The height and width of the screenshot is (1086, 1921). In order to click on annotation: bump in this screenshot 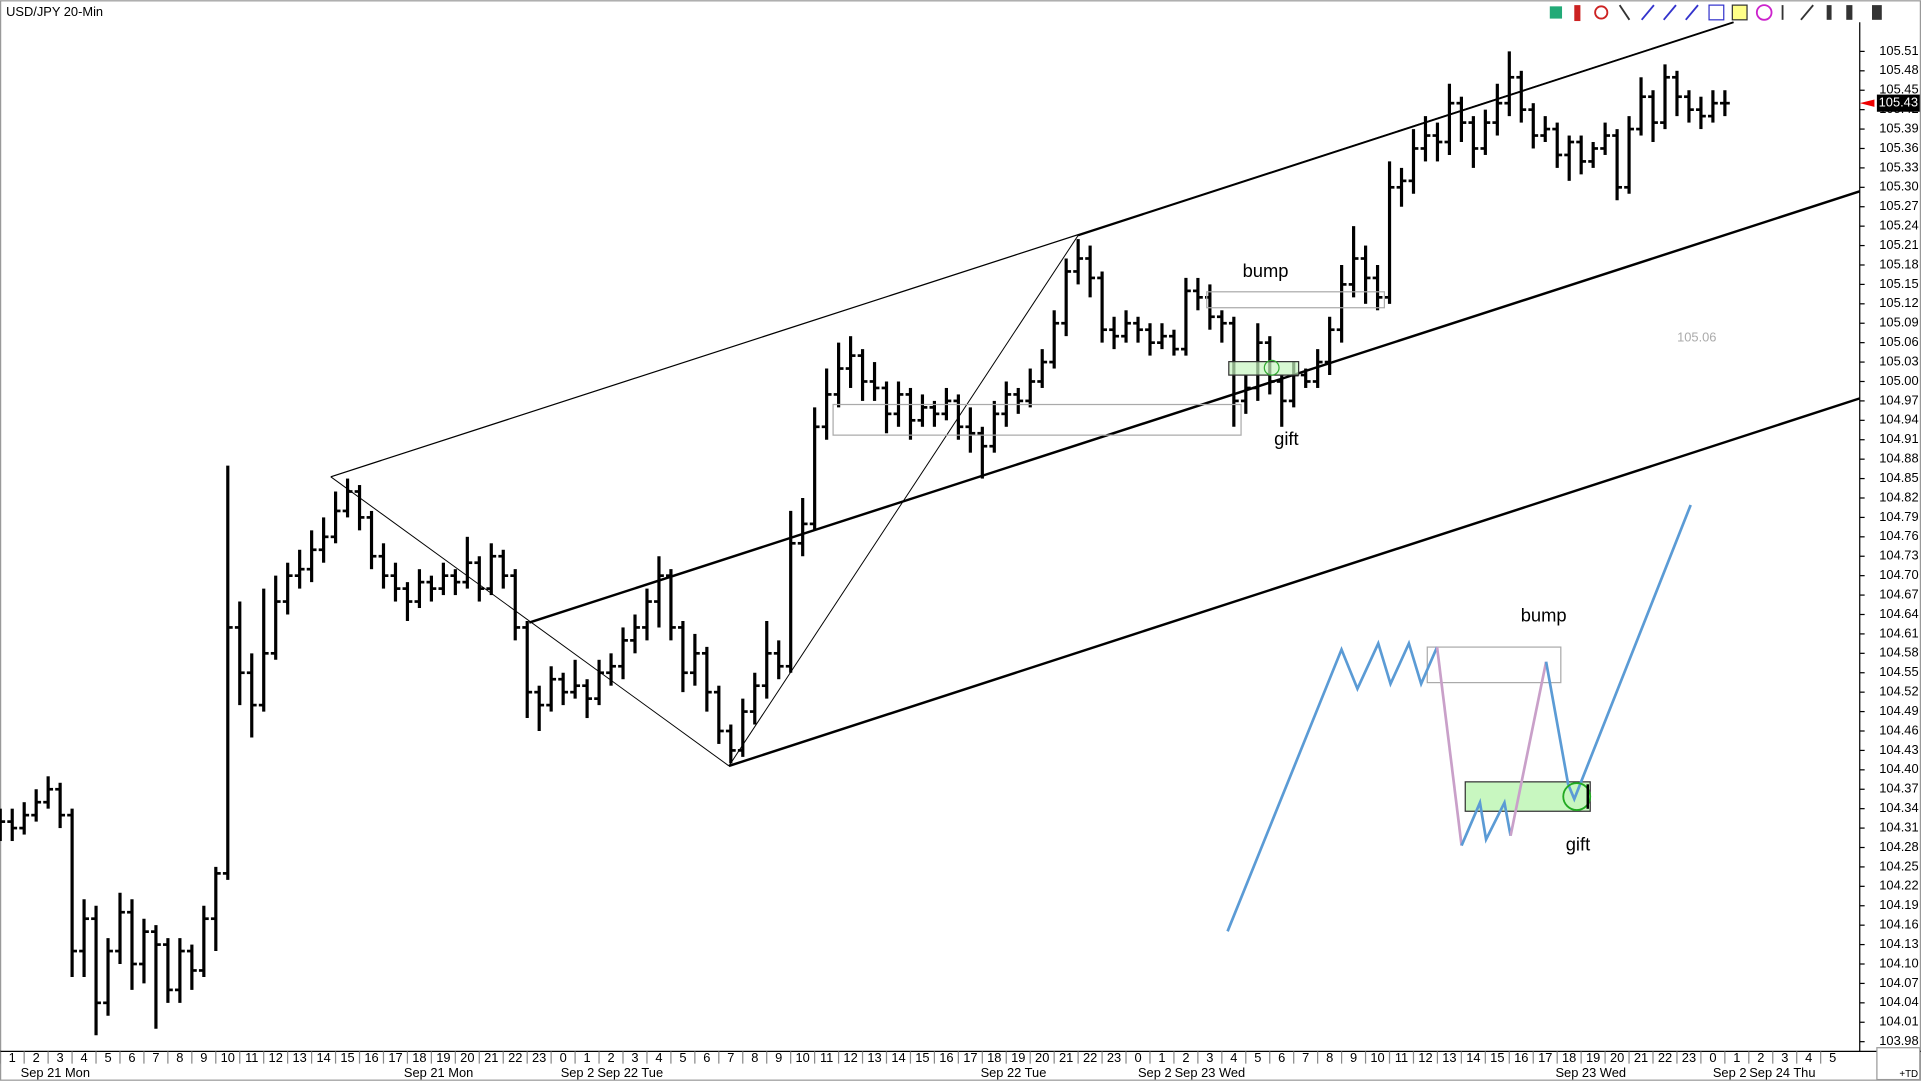, I will do `click(1544, 614)`.